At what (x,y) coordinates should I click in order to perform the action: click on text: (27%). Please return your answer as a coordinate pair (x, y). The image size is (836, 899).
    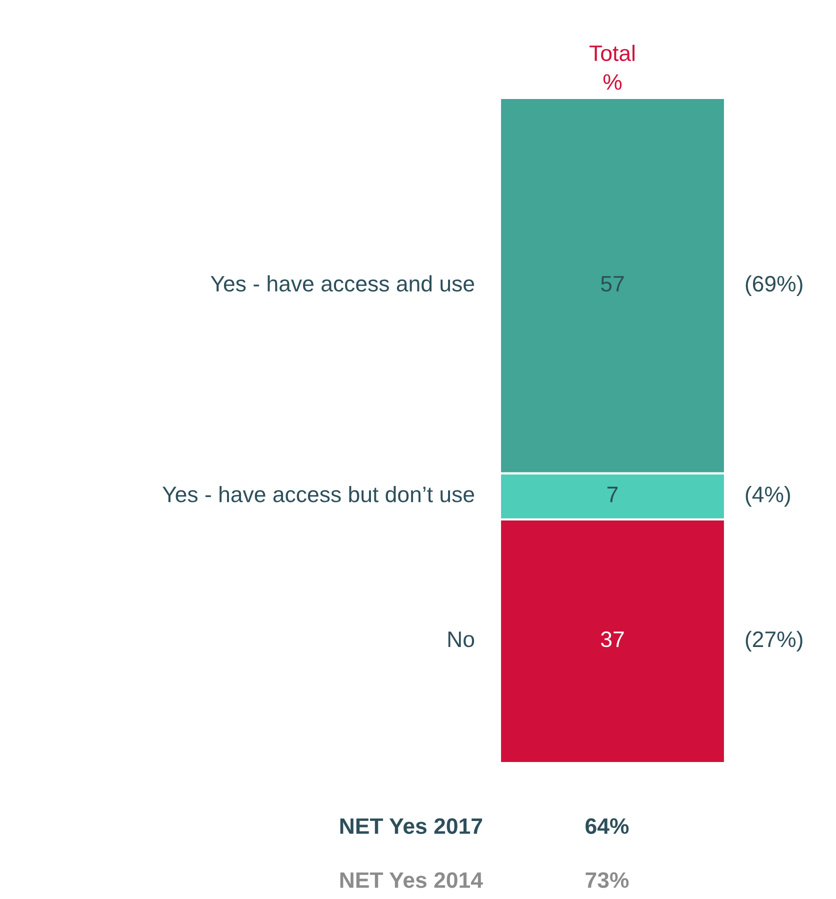
    Looking at the image, I should click on (774, 641).